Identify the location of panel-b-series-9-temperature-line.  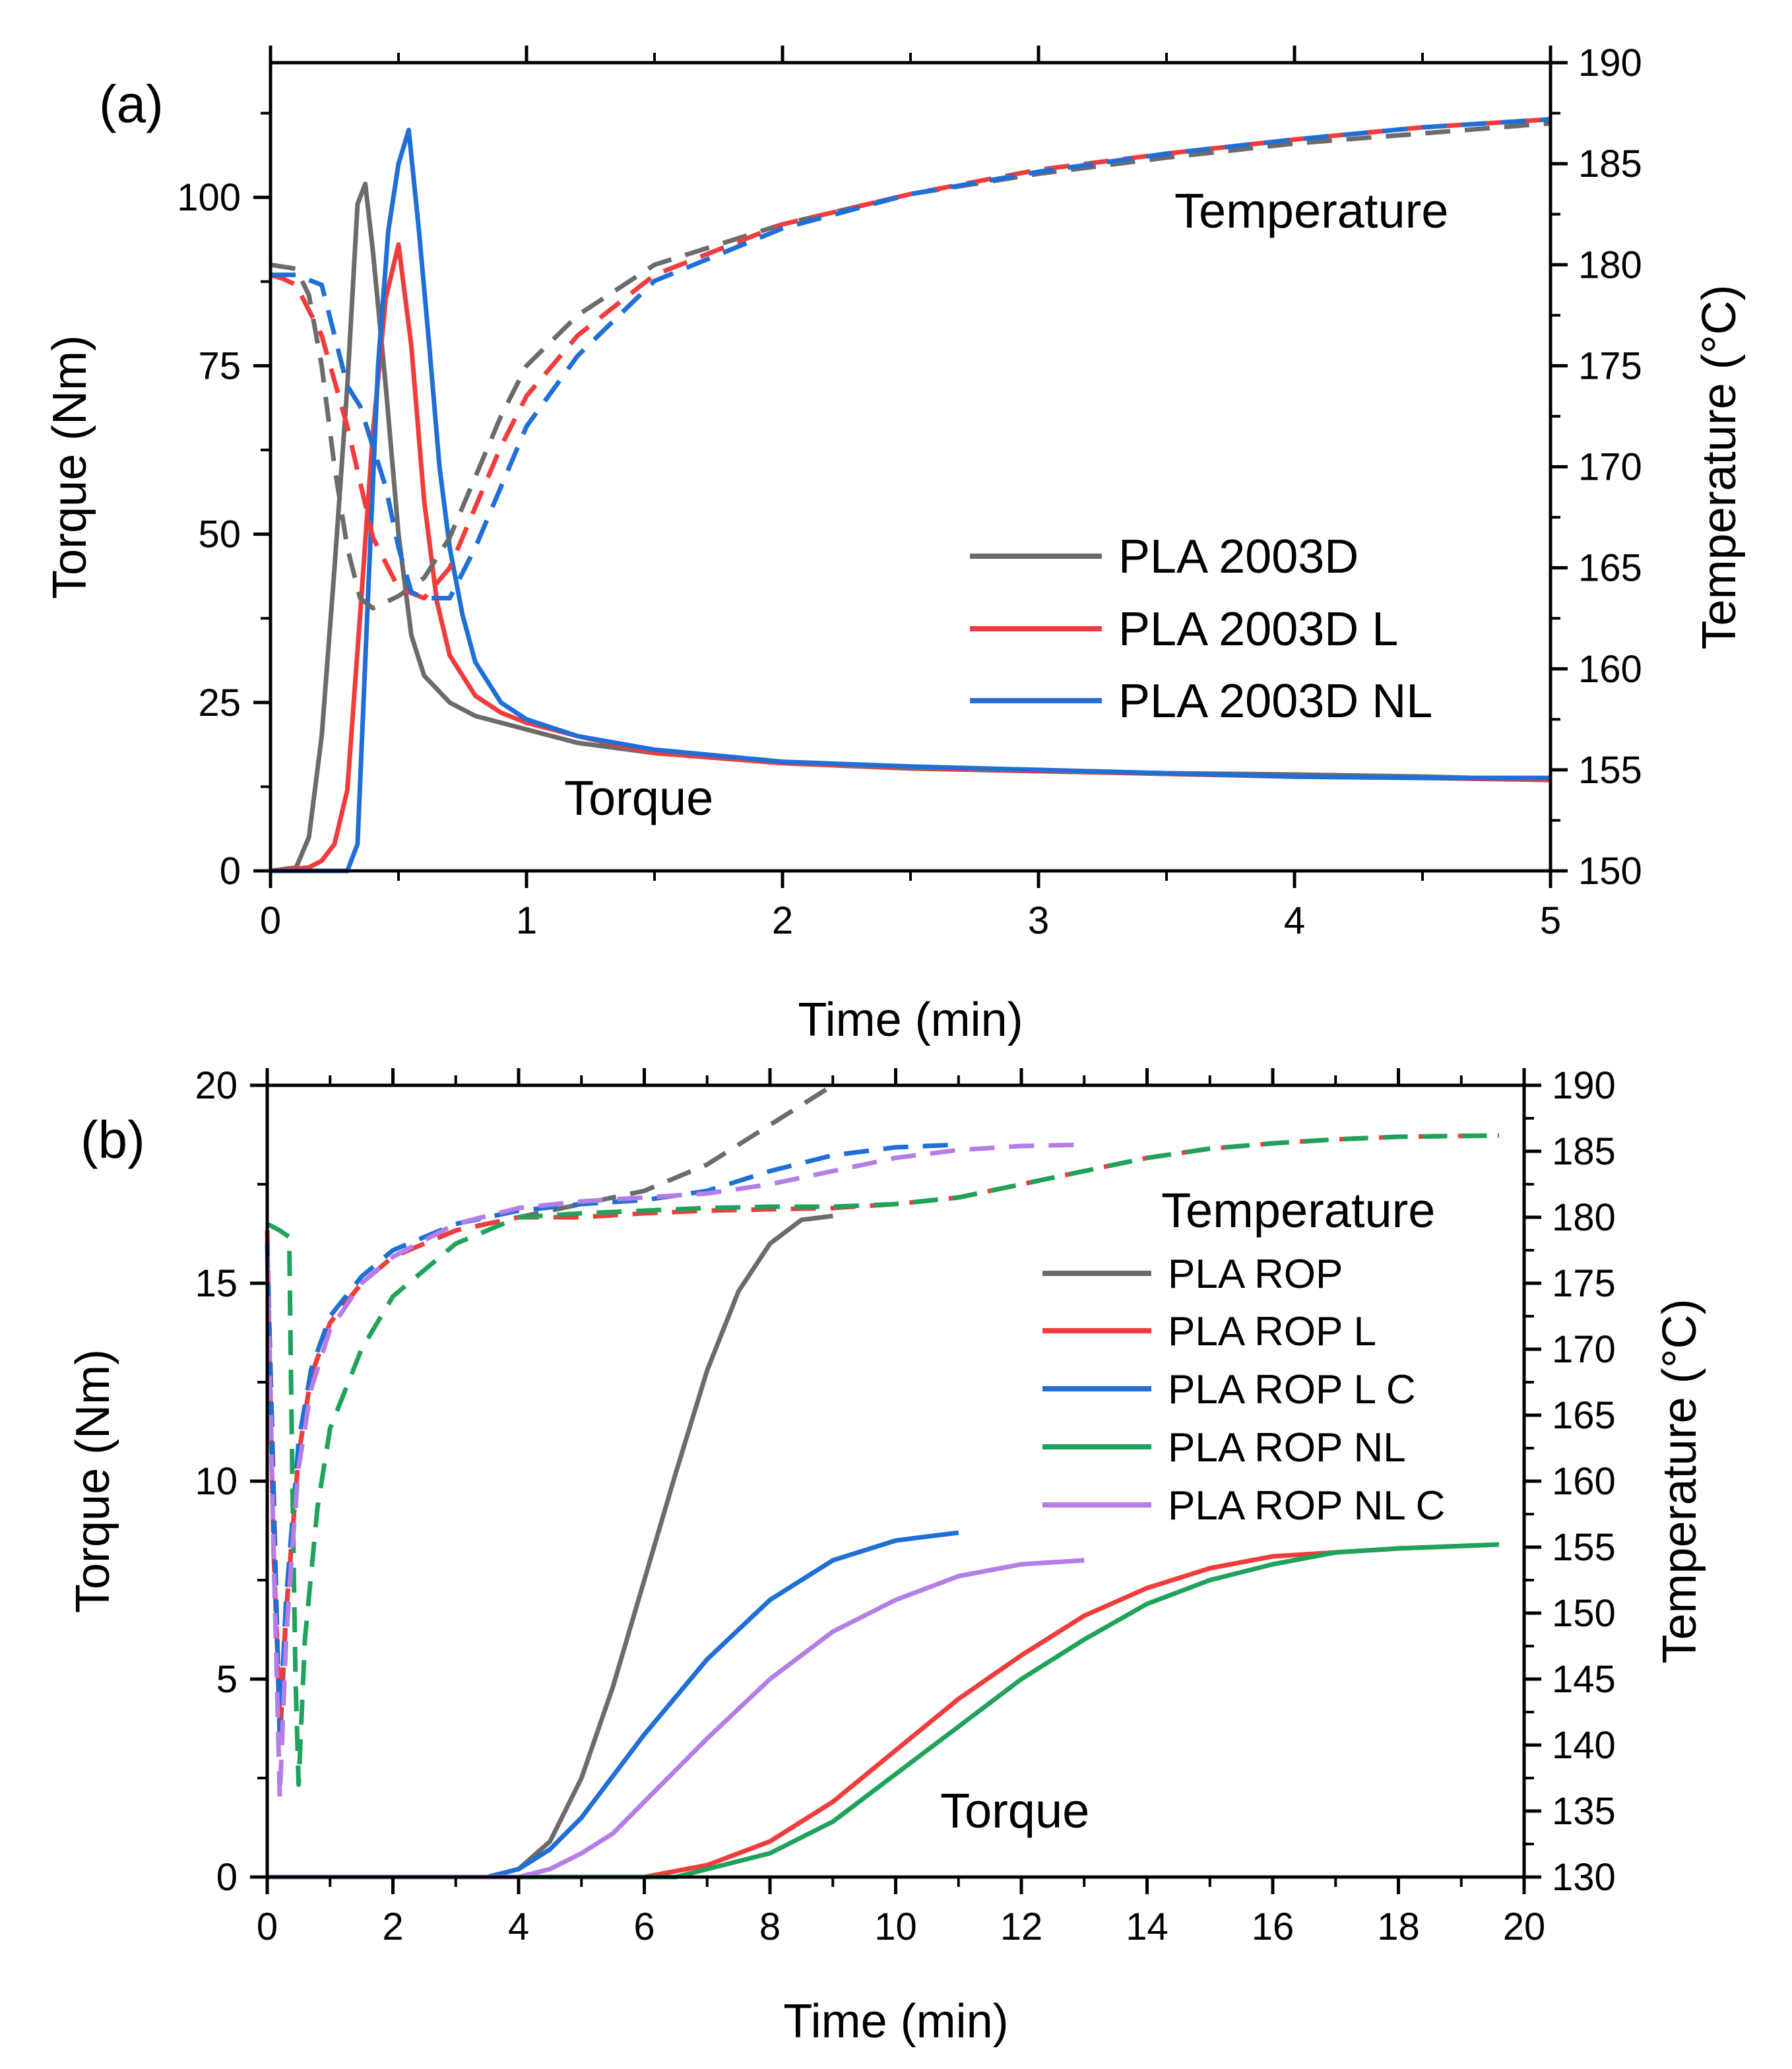
(675, 1471).